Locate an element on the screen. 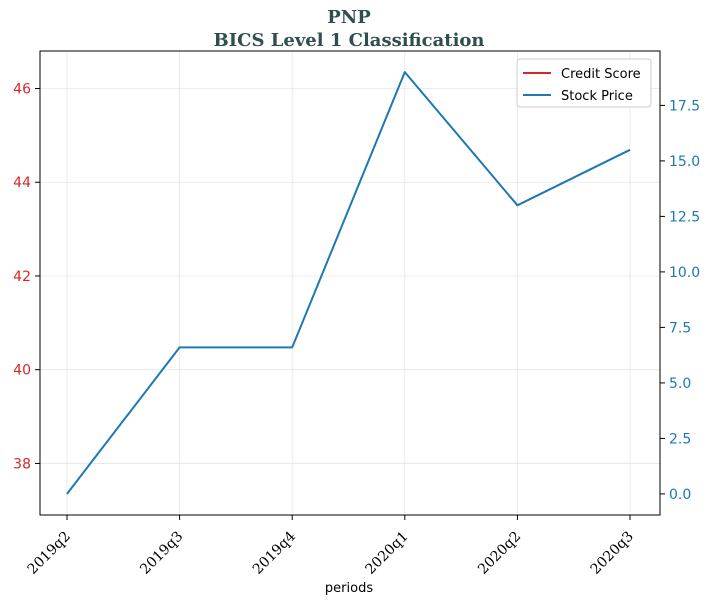 Image resolution: width=712 pixels, height=609 pixels. x-axis: 2019q2 2019q3 2019q4 2020q1 2020q2 2020q3 is located at coordinates (331, 546).